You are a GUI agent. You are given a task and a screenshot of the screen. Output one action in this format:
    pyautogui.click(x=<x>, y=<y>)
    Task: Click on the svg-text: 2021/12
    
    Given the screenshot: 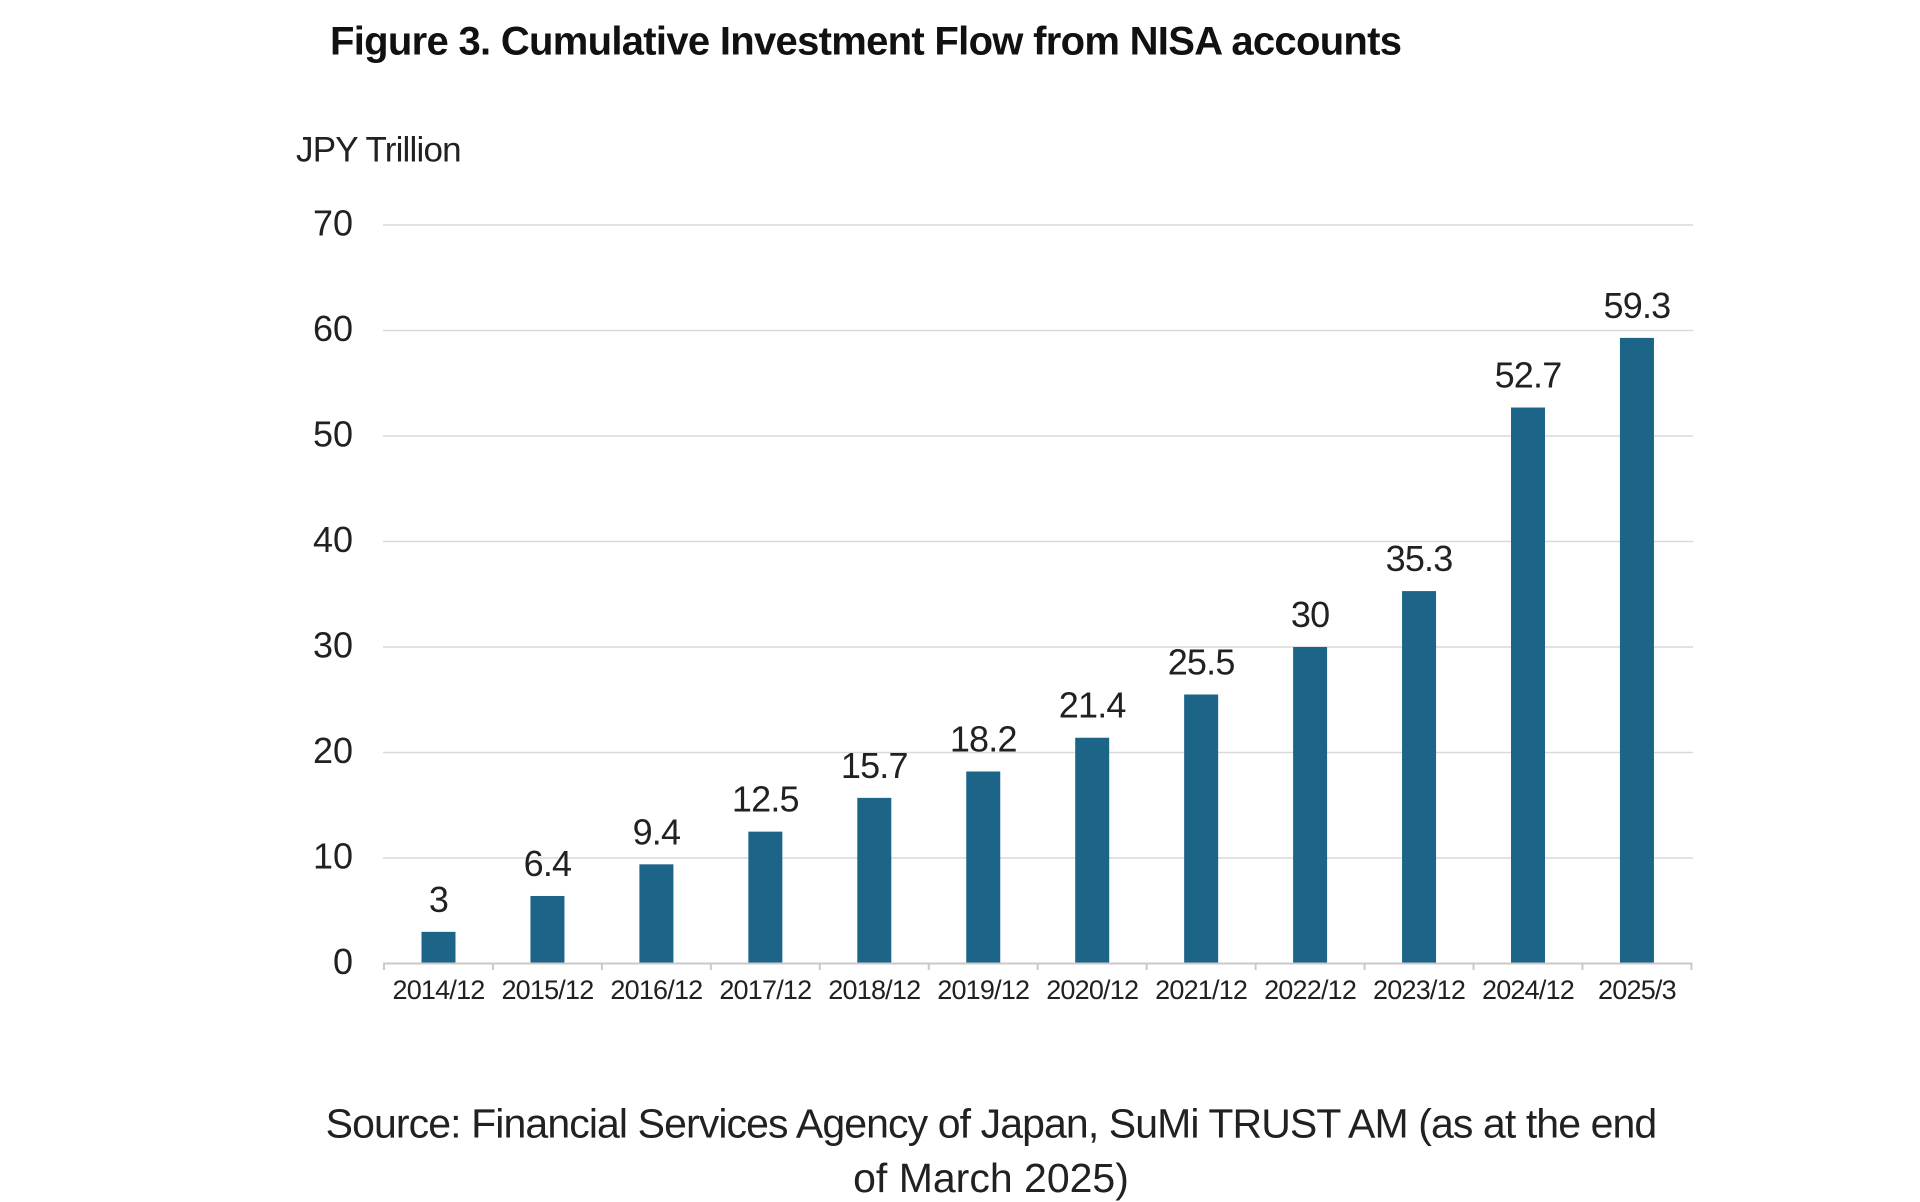 What is the action you would take?
    pyautogui.click(x=1201, y=990)
    